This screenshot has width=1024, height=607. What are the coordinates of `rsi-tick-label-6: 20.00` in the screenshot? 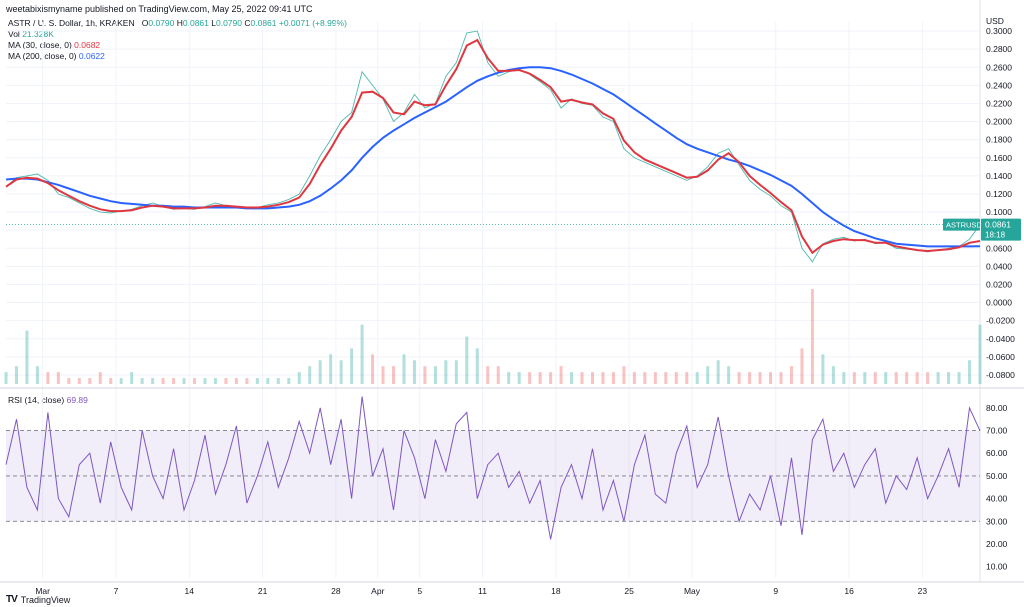 It's located at (997, 544).